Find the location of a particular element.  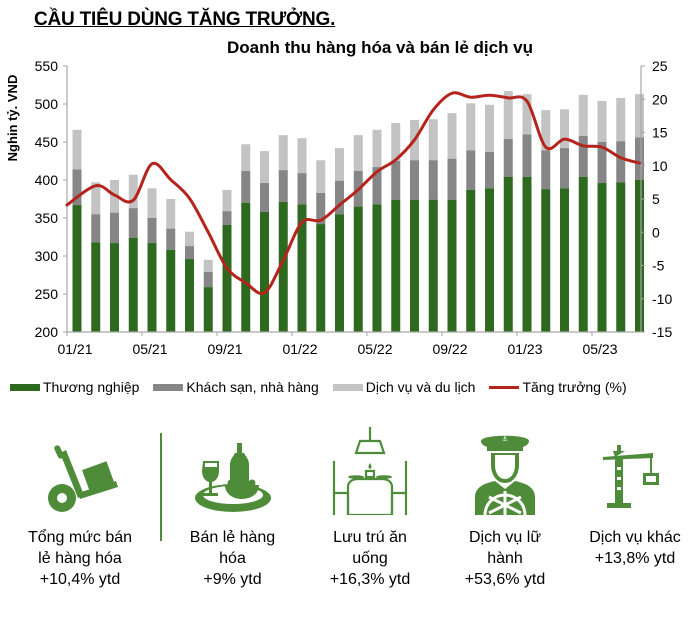

y-tick-label: 350 is located at coordinates (47, 218).